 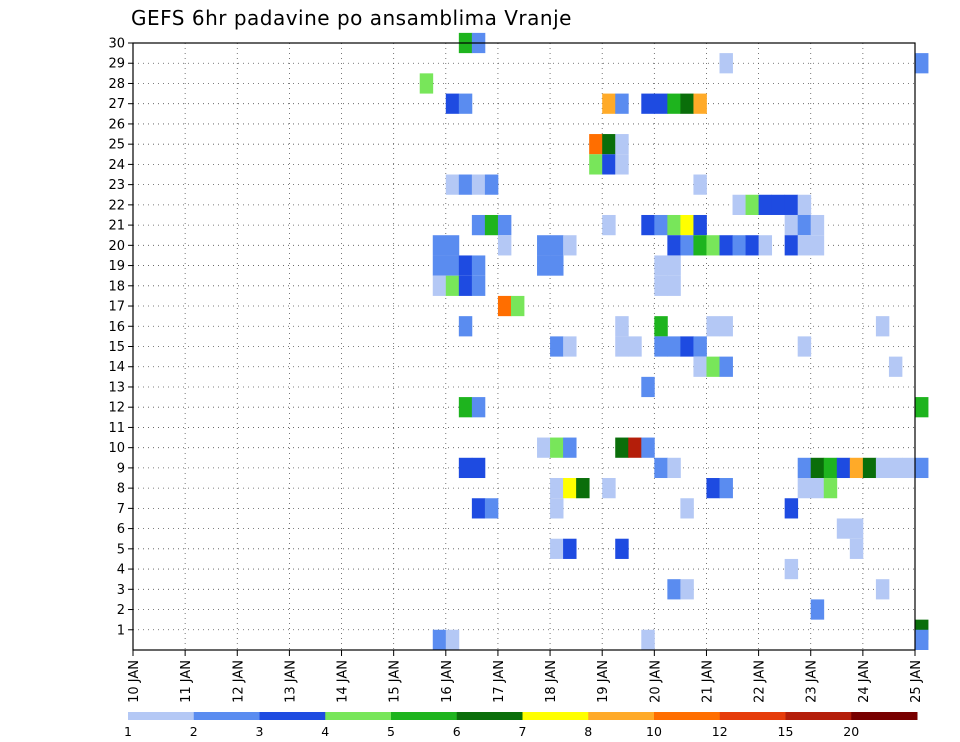 What do you see at coordinates (654, 731) in the screenshot?
I see `legend-label: 10` at bounding box center [654, 731].